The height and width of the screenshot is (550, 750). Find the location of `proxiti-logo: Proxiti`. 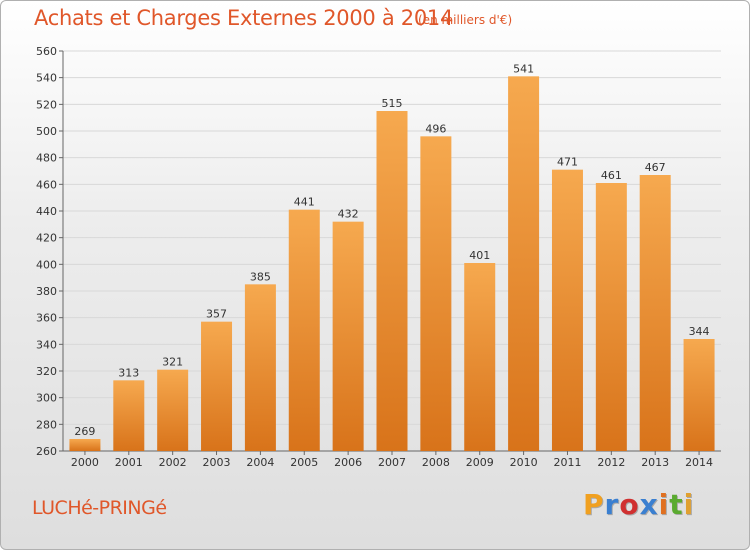

proxiti-logo: Proxiti is located at coordinates (638, 504).